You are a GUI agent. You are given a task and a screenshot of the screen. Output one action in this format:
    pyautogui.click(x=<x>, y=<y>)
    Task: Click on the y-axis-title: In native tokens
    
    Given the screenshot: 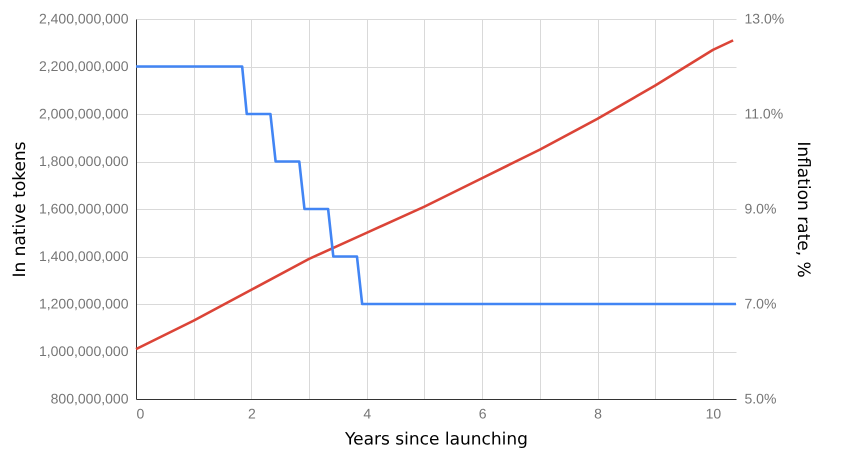 What is the action you would take?
    pyautogui.click(x=20, y=209)
    